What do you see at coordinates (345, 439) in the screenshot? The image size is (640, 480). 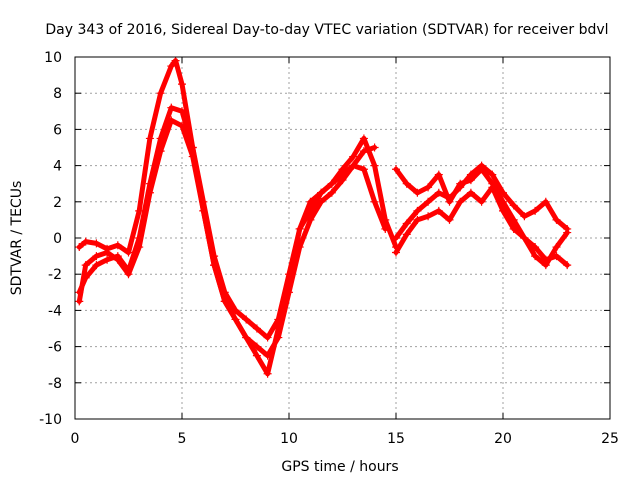 I see `x-tick-labels: 0 5 10 15 20 25` at bounding box center [345, 439].